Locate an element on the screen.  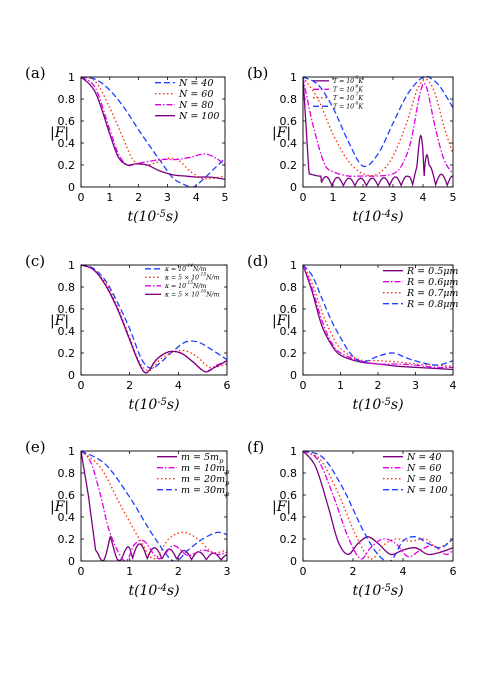
panel-label: (d) is located at coordinates (257, 261).